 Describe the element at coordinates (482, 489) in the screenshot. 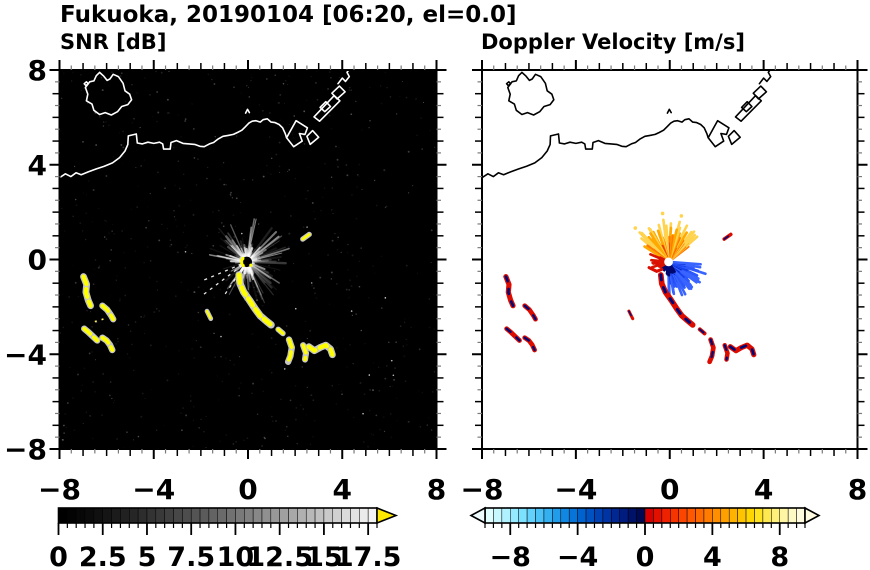

I see `x-tick-label: −8` at that location.